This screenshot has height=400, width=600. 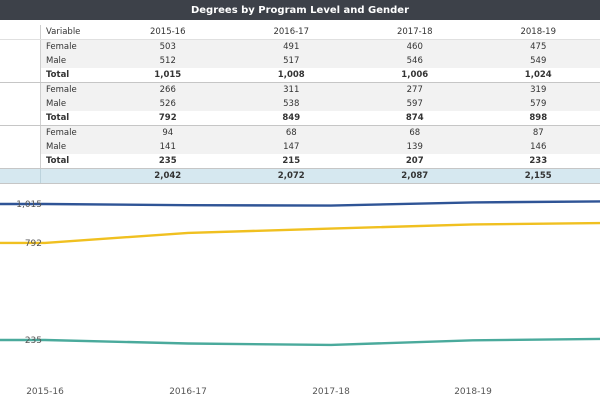 I want to click on table-row: Total 792 849 874 898, so click(x=300, y=118).